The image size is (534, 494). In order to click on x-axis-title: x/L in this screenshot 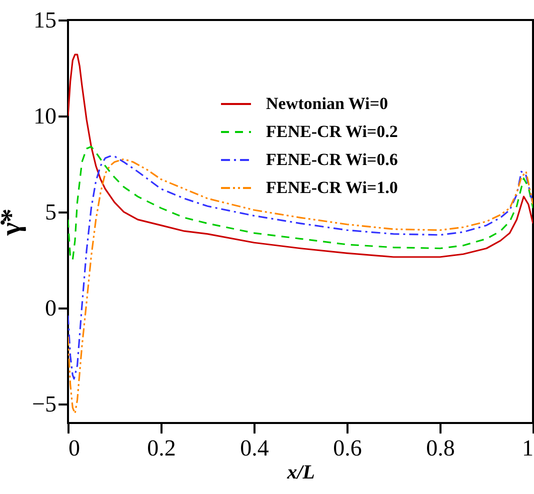, I will do `click(300, 473)`.